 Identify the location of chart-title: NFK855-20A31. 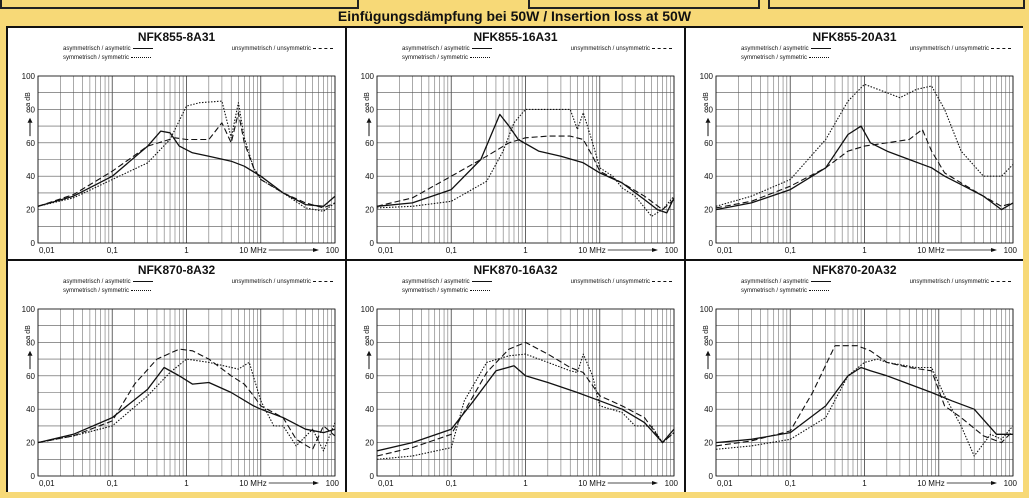
(854, 37).